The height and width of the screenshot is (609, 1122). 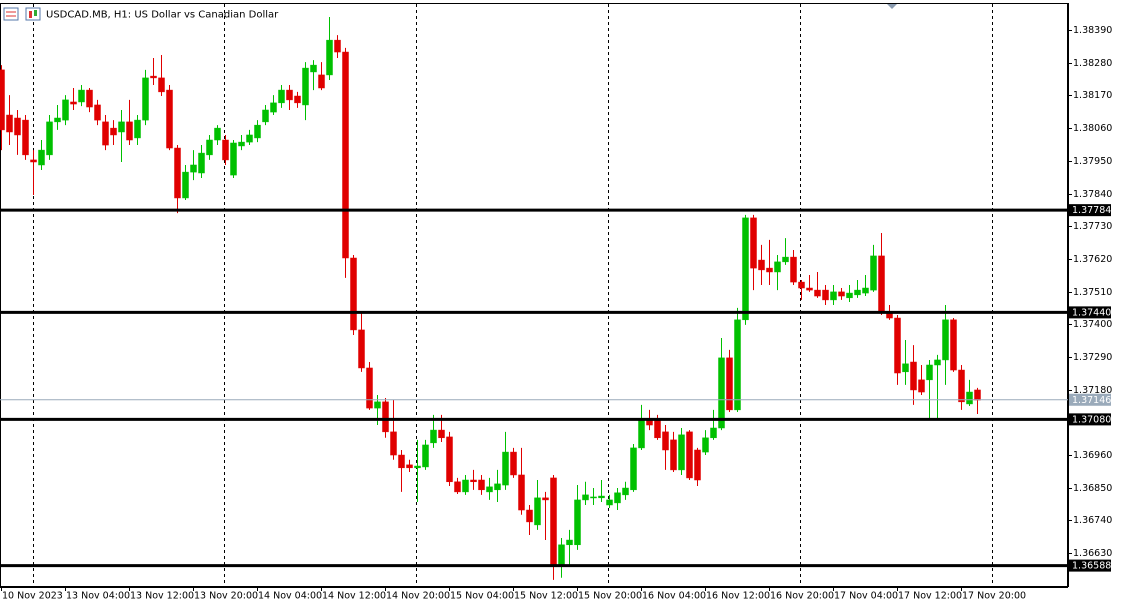 What do you see at coordinates (802, 596) in the screenshot?
I see `x-tick-label: 16 Nov 20:00` at bounding box center [802, 596].